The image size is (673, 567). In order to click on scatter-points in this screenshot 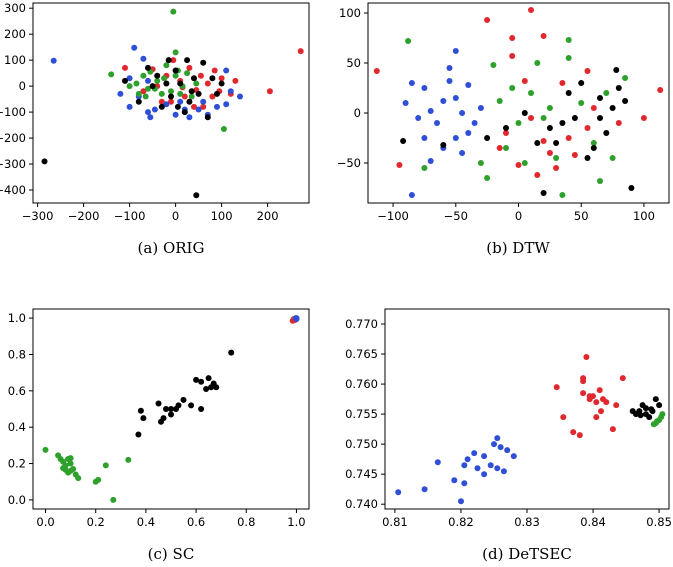, I will do `click(530, 429)`.